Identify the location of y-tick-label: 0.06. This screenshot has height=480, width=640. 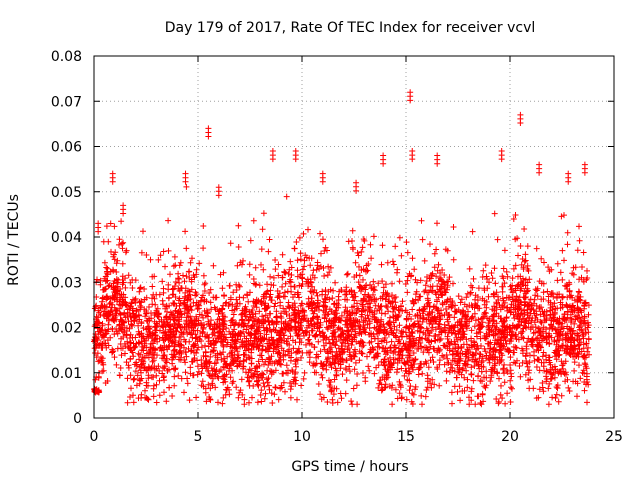
(66, 148).